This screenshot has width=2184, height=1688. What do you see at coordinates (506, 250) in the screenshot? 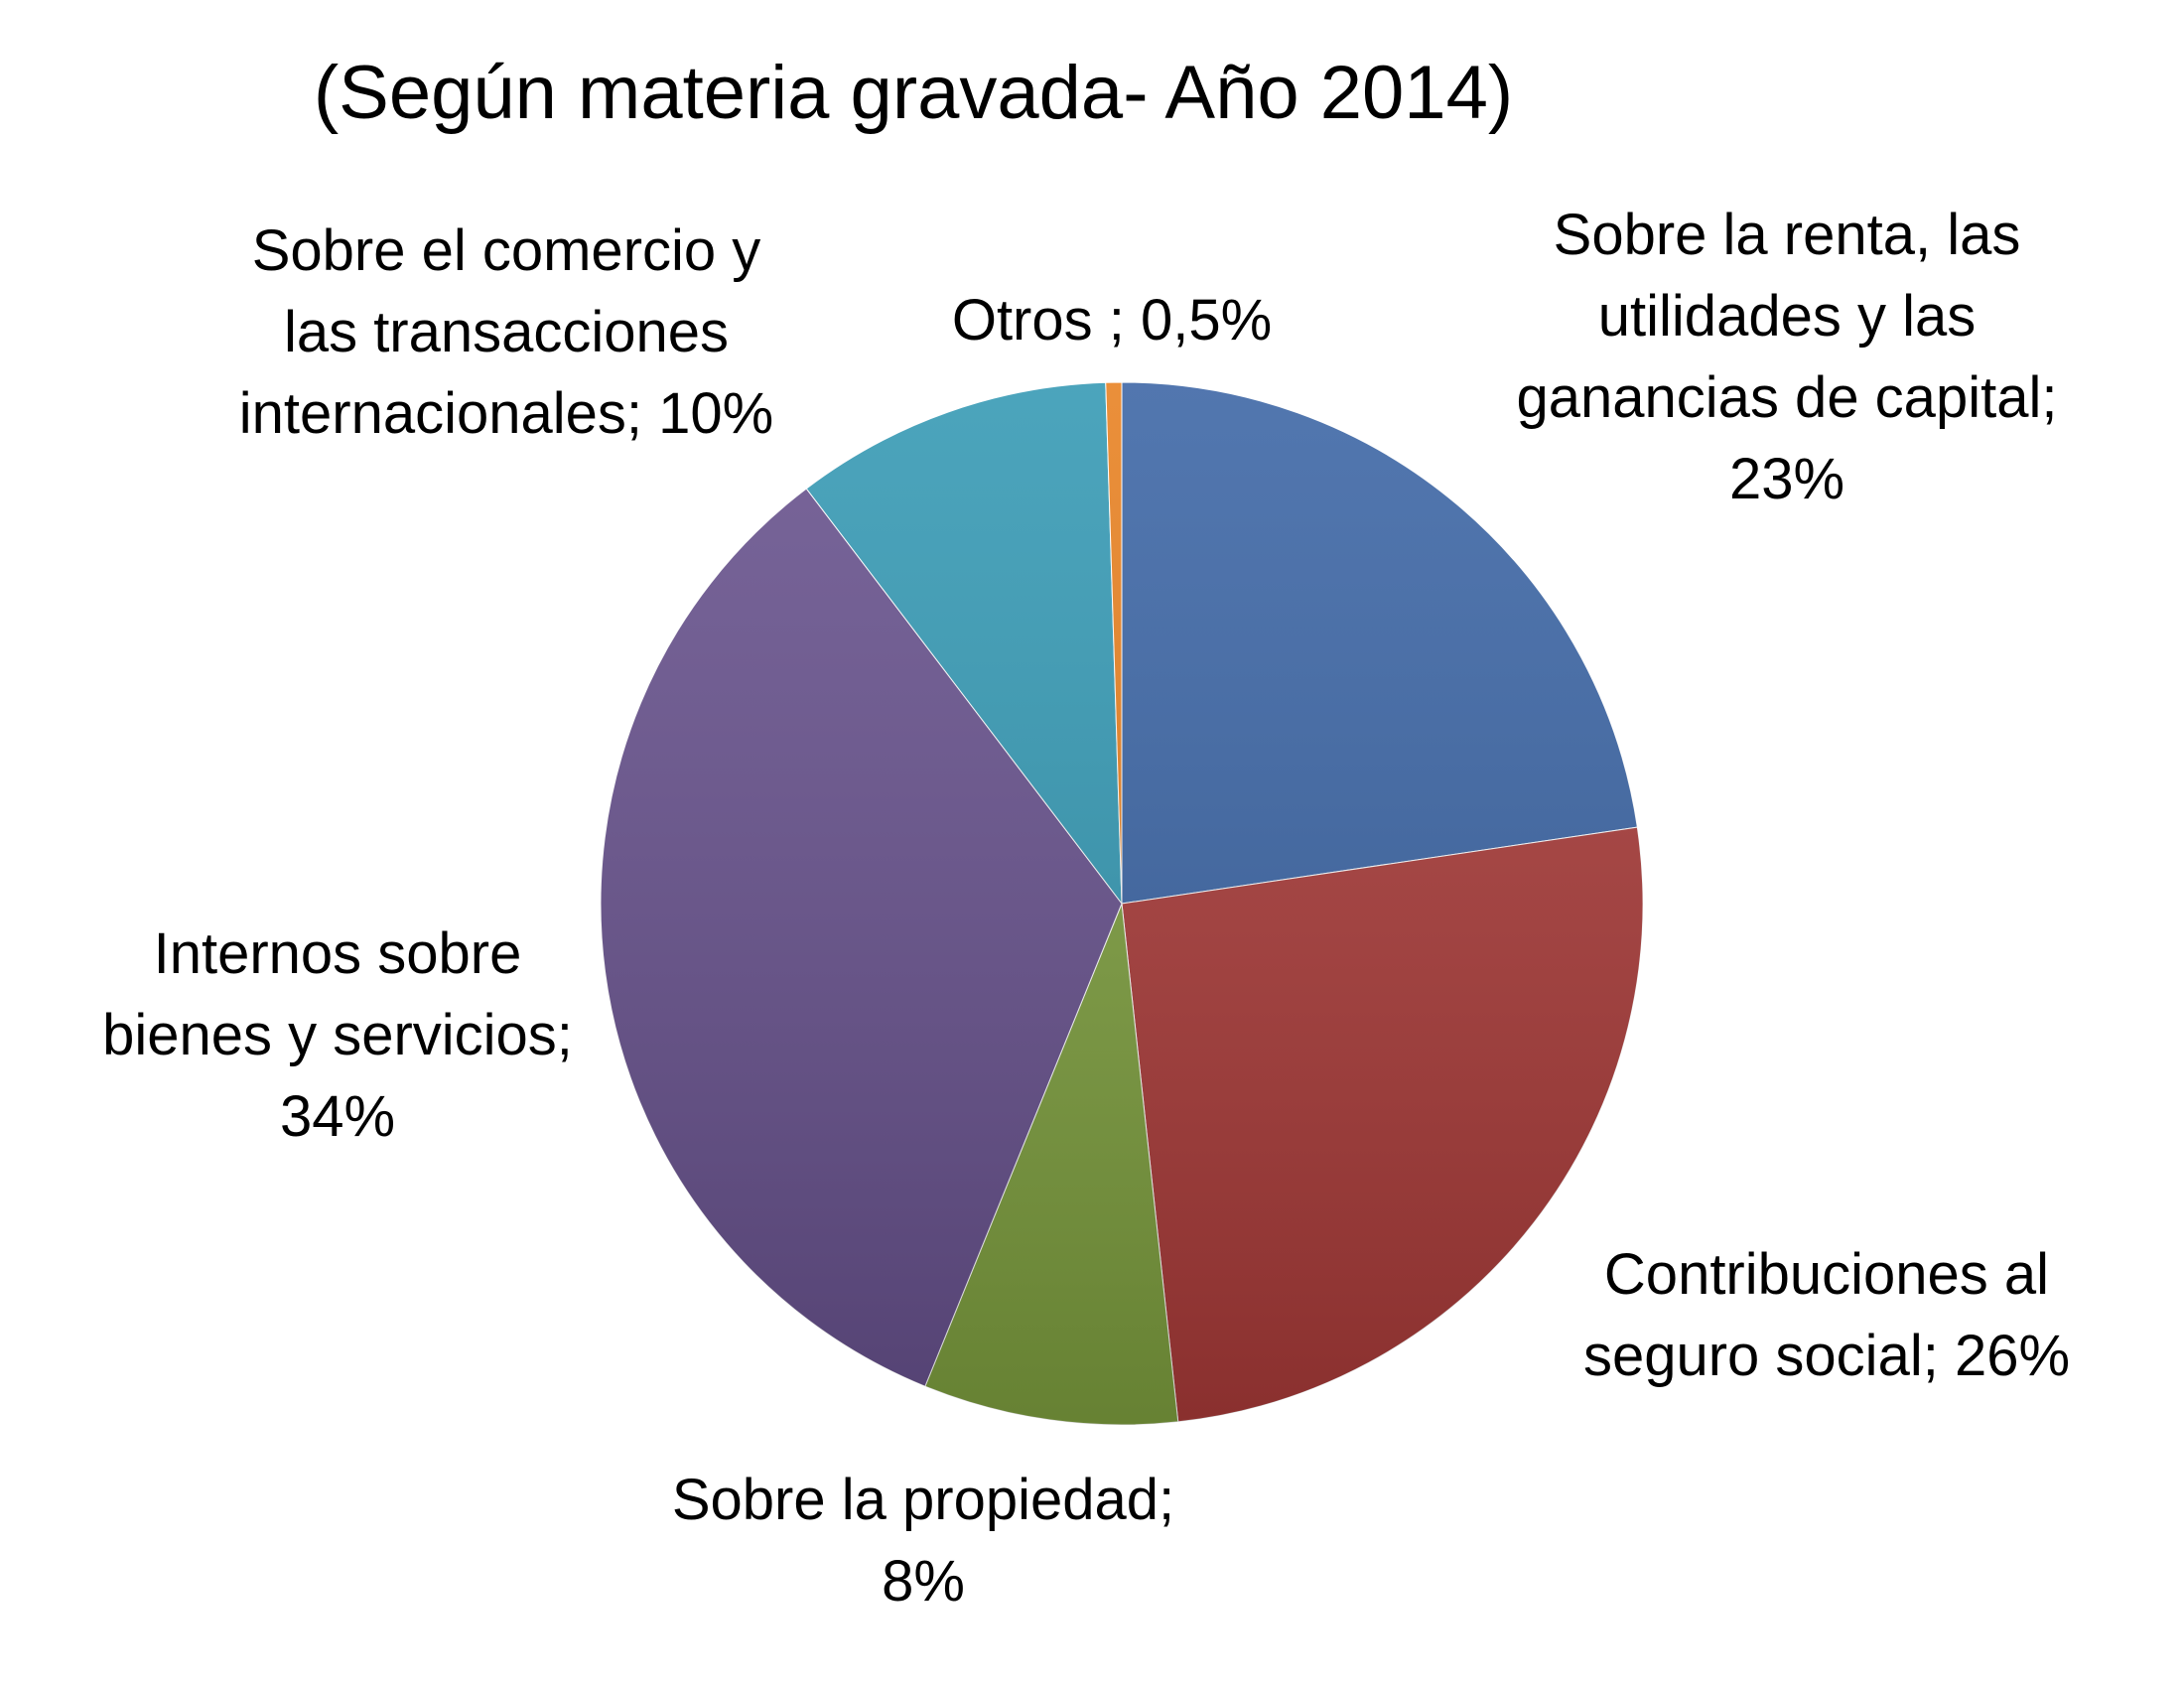
I see `slice-label-line: Sobre el comercio y` at bounding box center [506, 250].